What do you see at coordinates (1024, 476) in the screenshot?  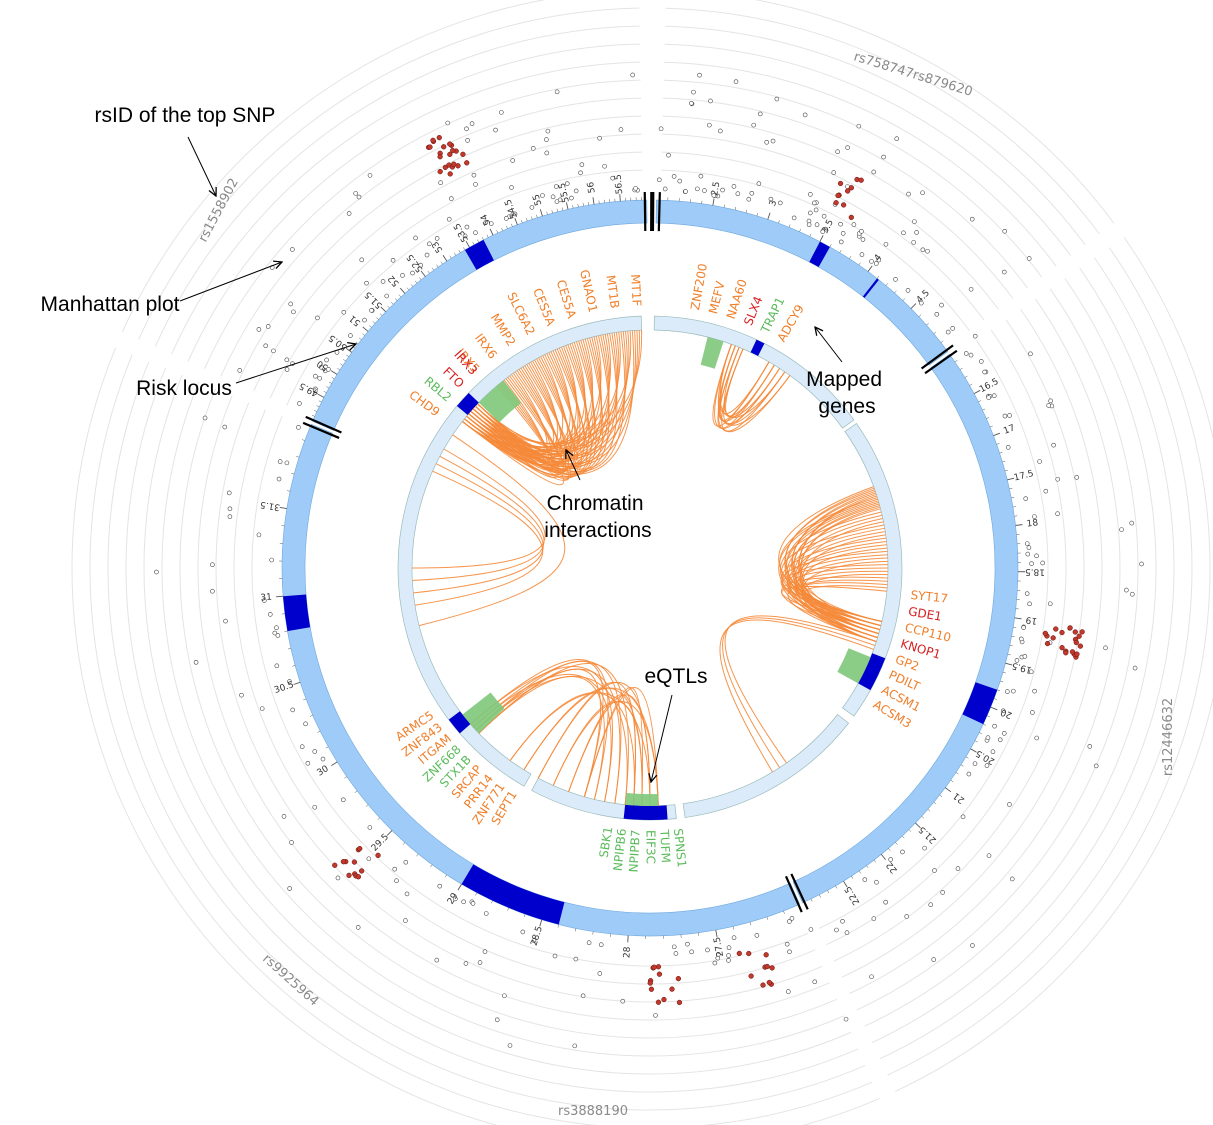 I see `tick-label: 17.5` at bounding box center [1024, 476].